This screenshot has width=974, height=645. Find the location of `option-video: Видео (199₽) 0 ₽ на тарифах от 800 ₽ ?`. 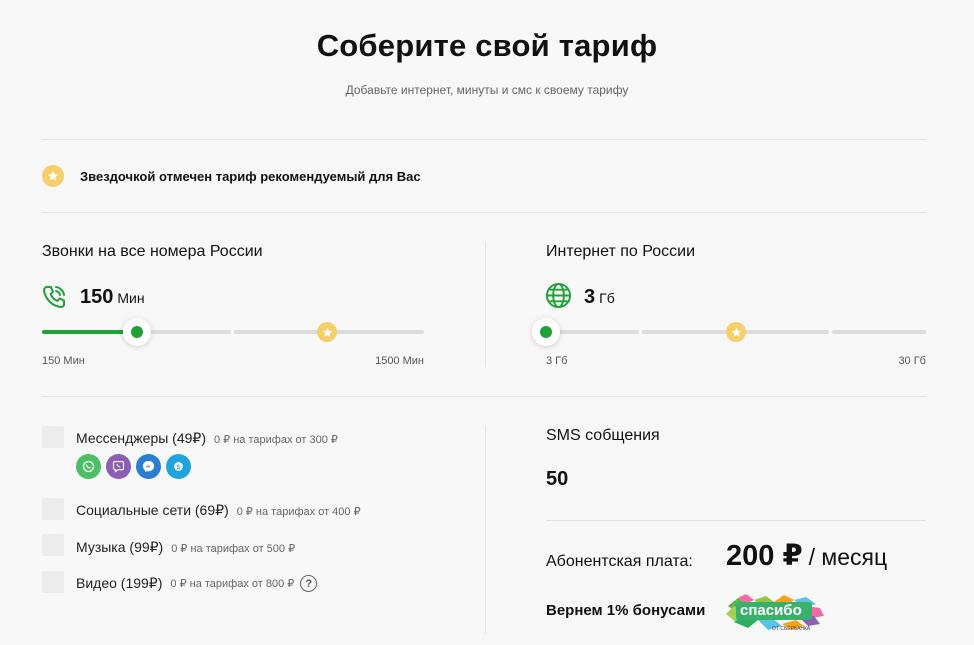

option-video: Видео (199₽) 0 ₽ на тарифах от 800 ₽ ? is located at coordinates (197, 583).